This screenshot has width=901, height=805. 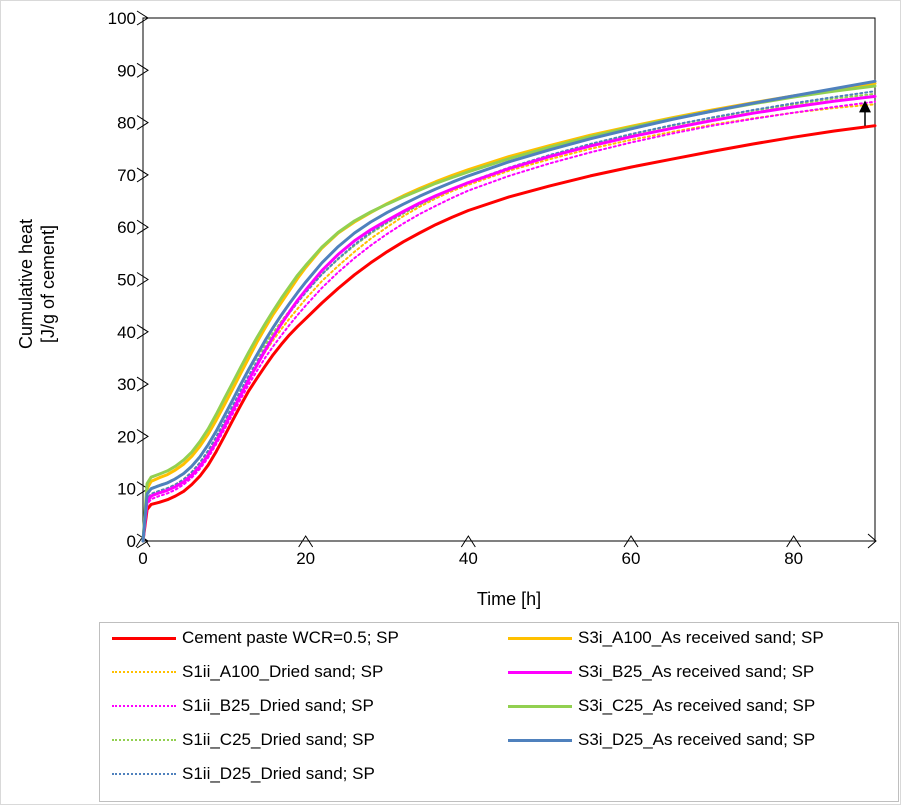 What do you see at coordinates (126, 70) in the screenshot?
I see `y-tick-label: 90` at bounding box center [126, 70].